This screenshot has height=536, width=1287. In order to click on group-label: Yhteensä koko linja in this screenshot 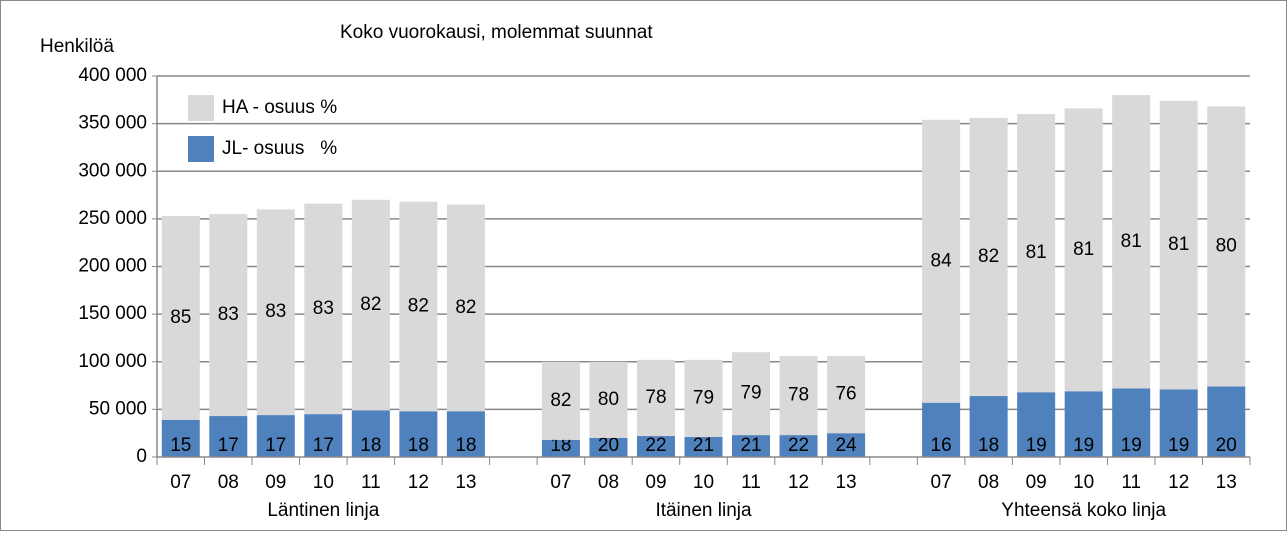, I will do `click(1083, 510)`.